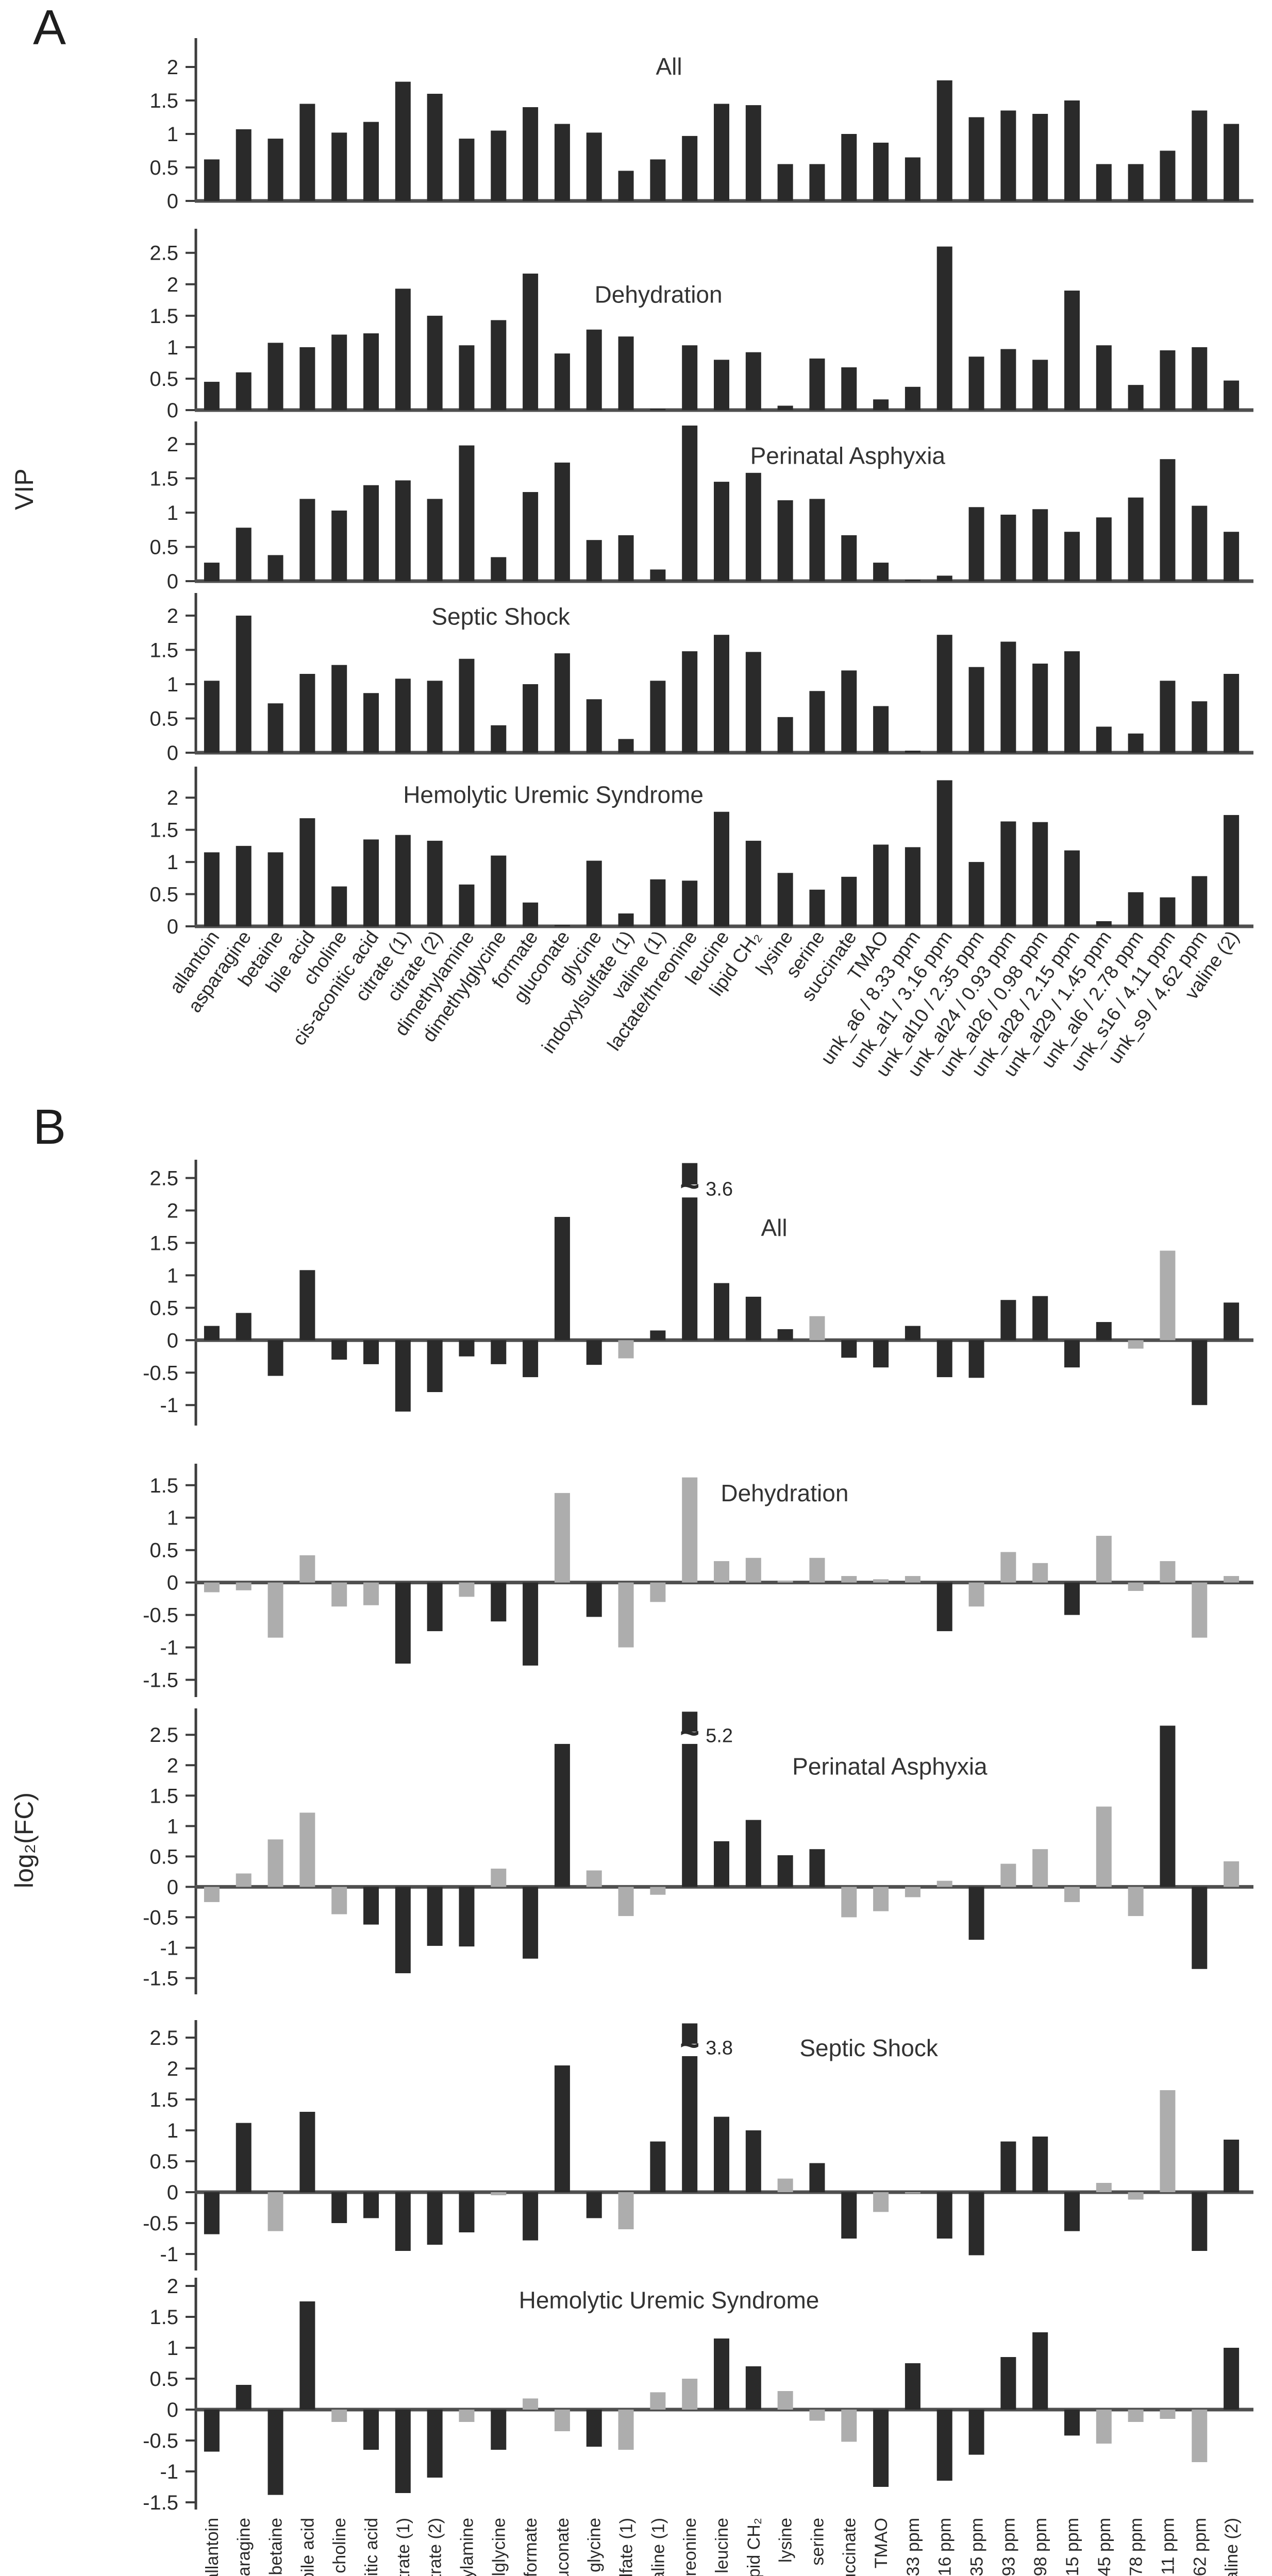  I want to click on x-category-label: gluconate, so click(563, 2547).